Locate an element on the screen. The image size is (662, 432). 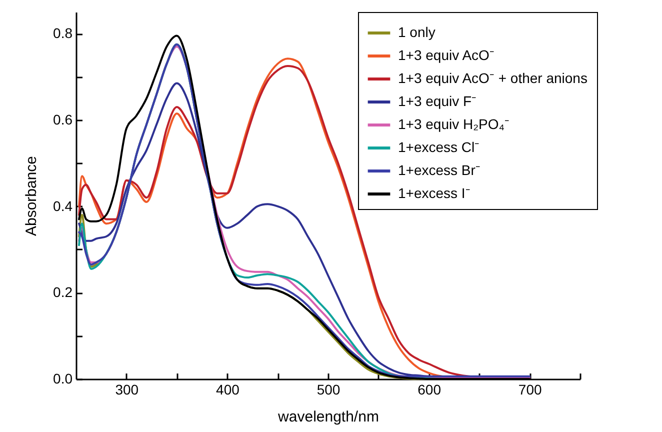
y-tick-label: 0.4 is located at coordinates (63, 206).